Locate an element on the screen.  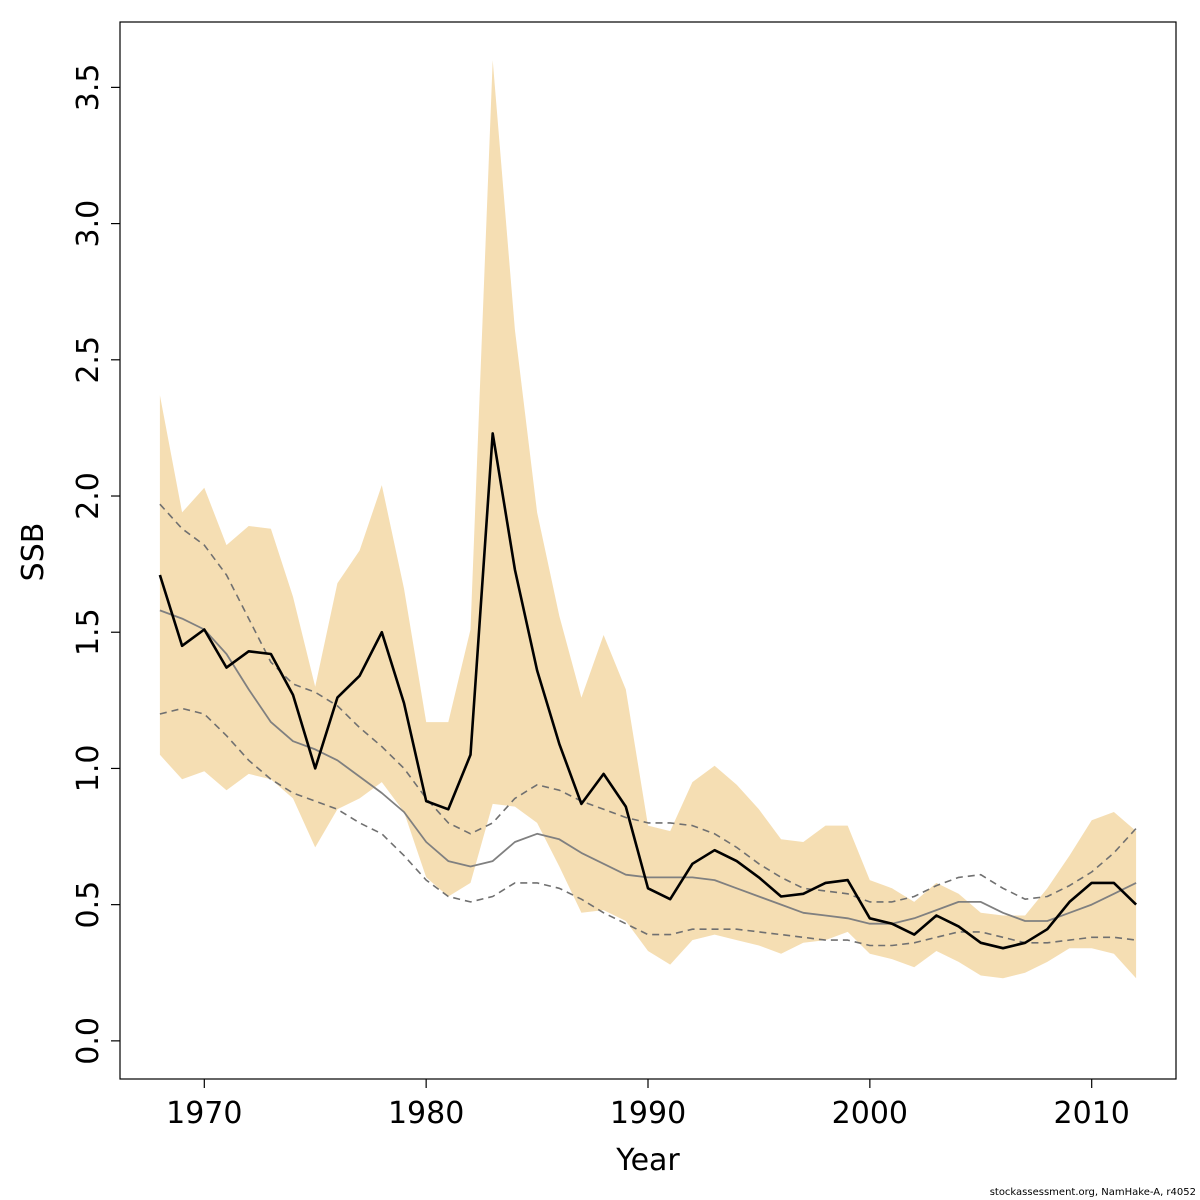
x-tick-label: 2000 is located at coordinates (870, 1113).